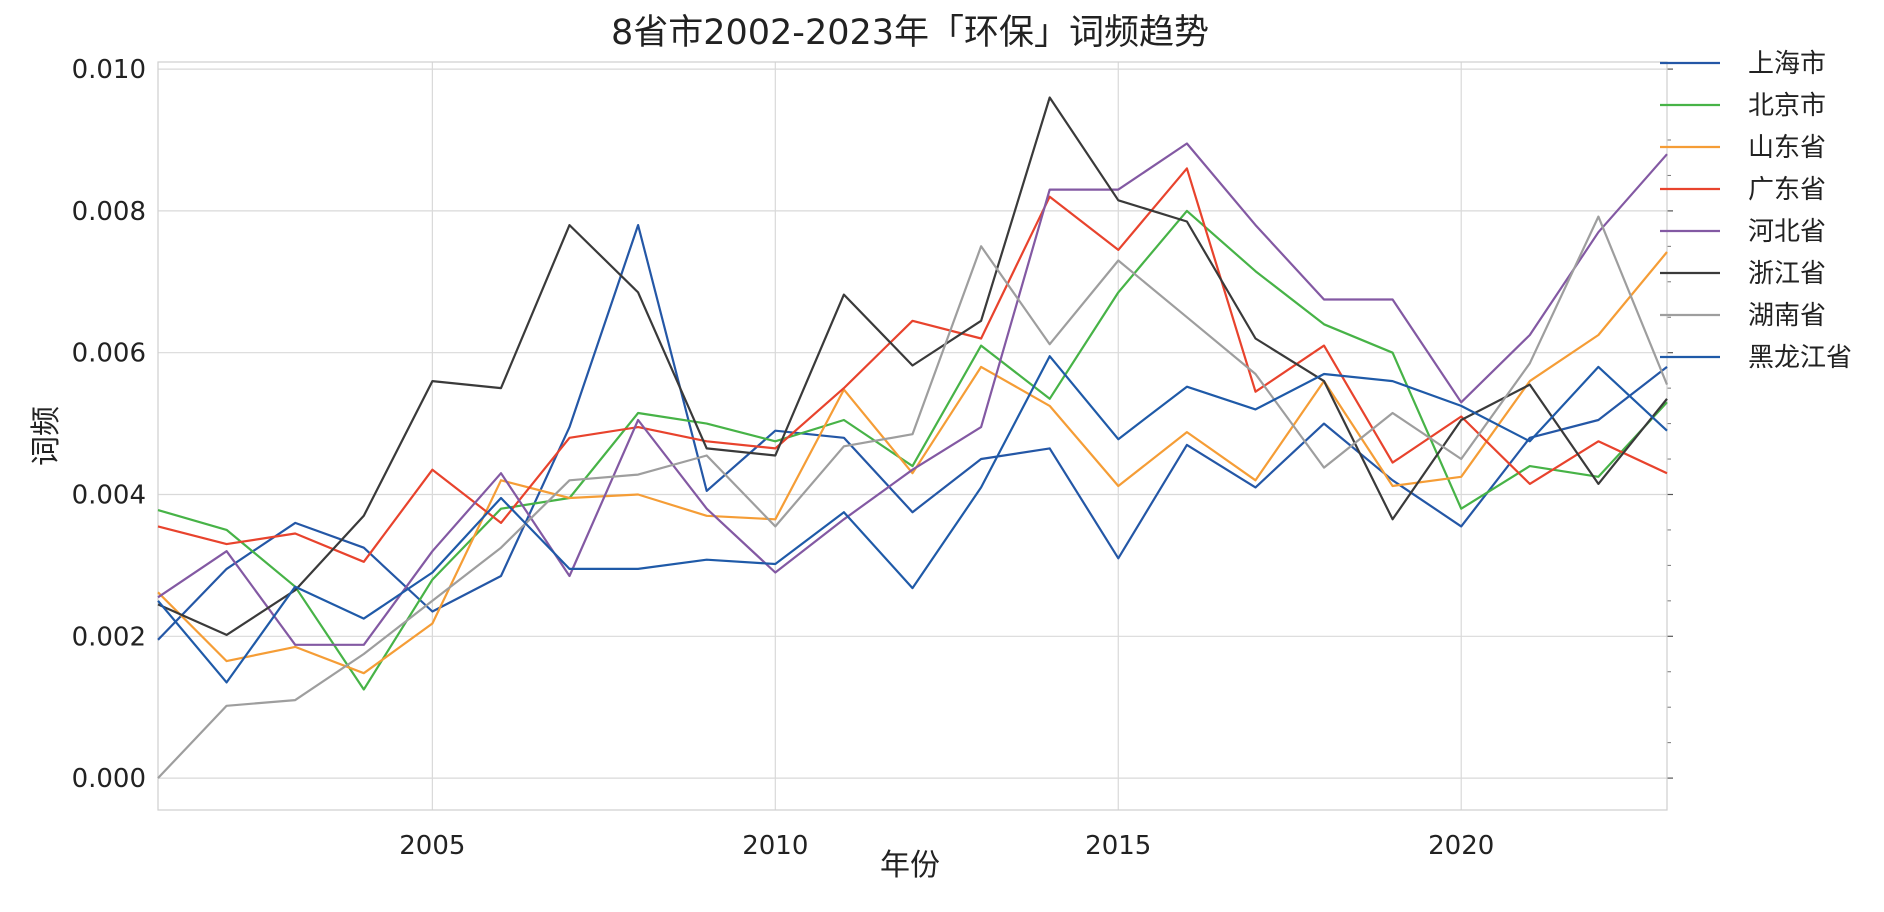 The width and height of the screenshot is (1884, 912). What do you see at coordinates (109, 637) in the screenshot?
I see `y-tick-label: 0.002` at bounding box center [109, 637].